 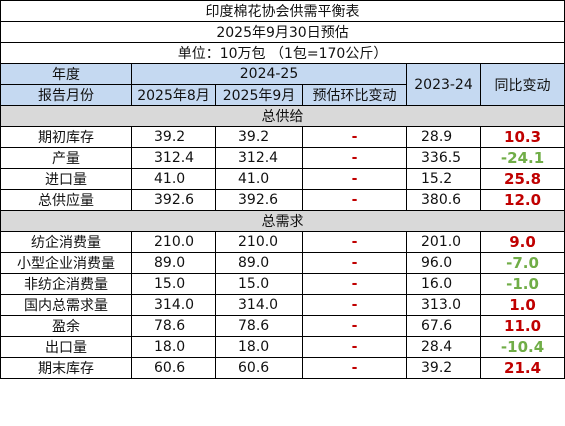 I want to click on prev-season-value: 15.2, so click(x=443, y=179).